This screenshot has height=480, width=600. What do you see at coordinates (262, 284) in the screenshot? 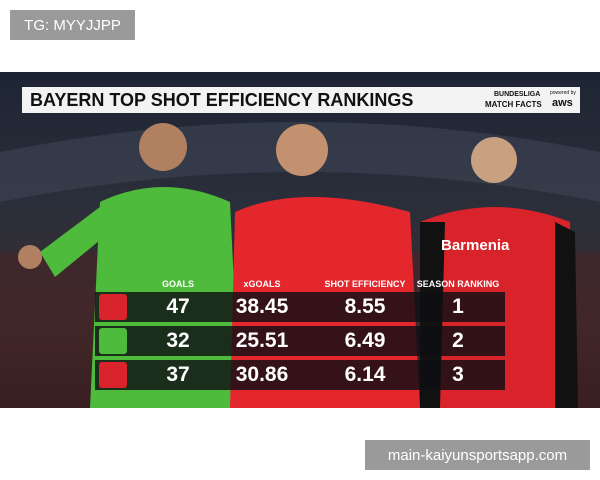
I see `column-header: xGOALS` at bounding box center [262, 284].